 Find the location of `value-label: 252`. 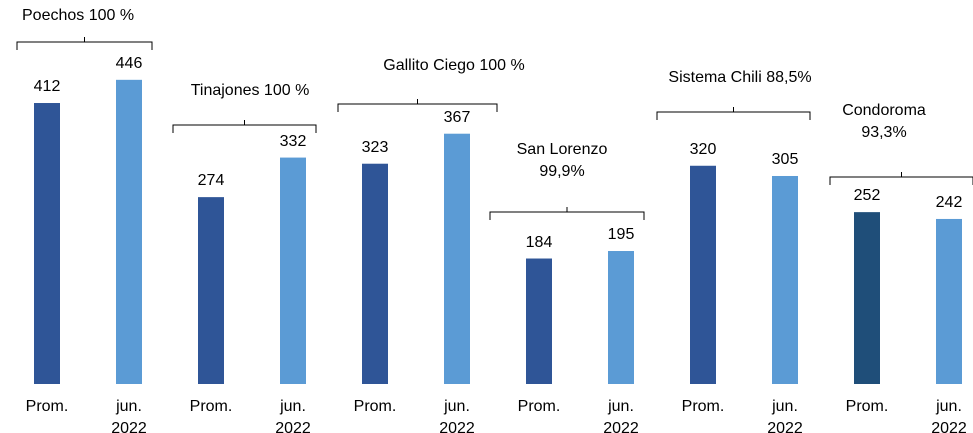

value-label: 252 is located at coordinates (867, 196).